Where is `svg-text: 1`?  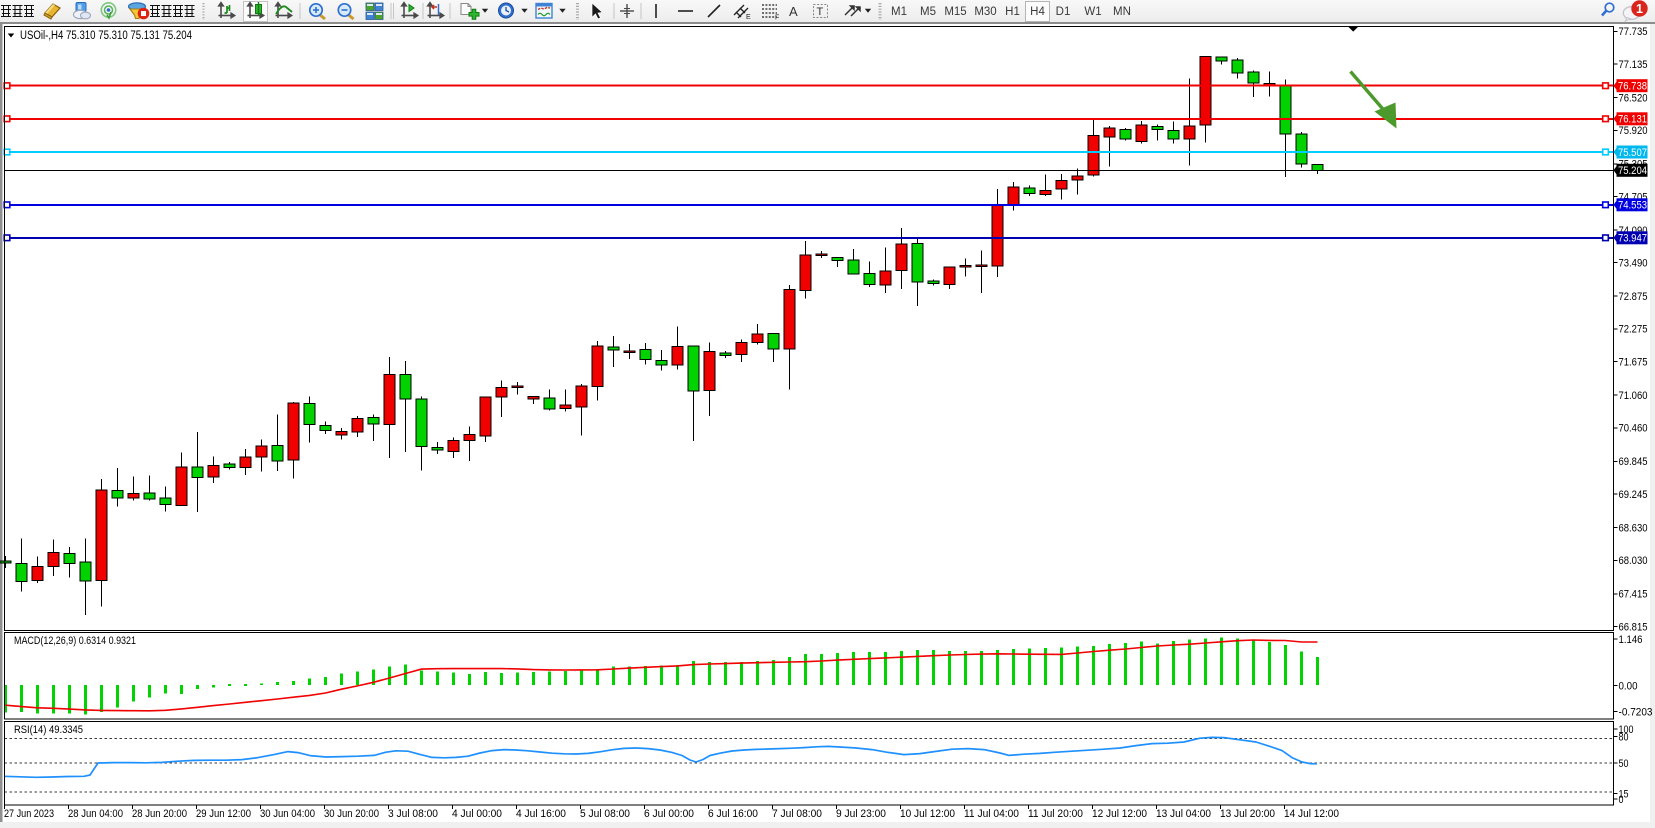 svg-text: 1 is located at coordinates (1639, 9).